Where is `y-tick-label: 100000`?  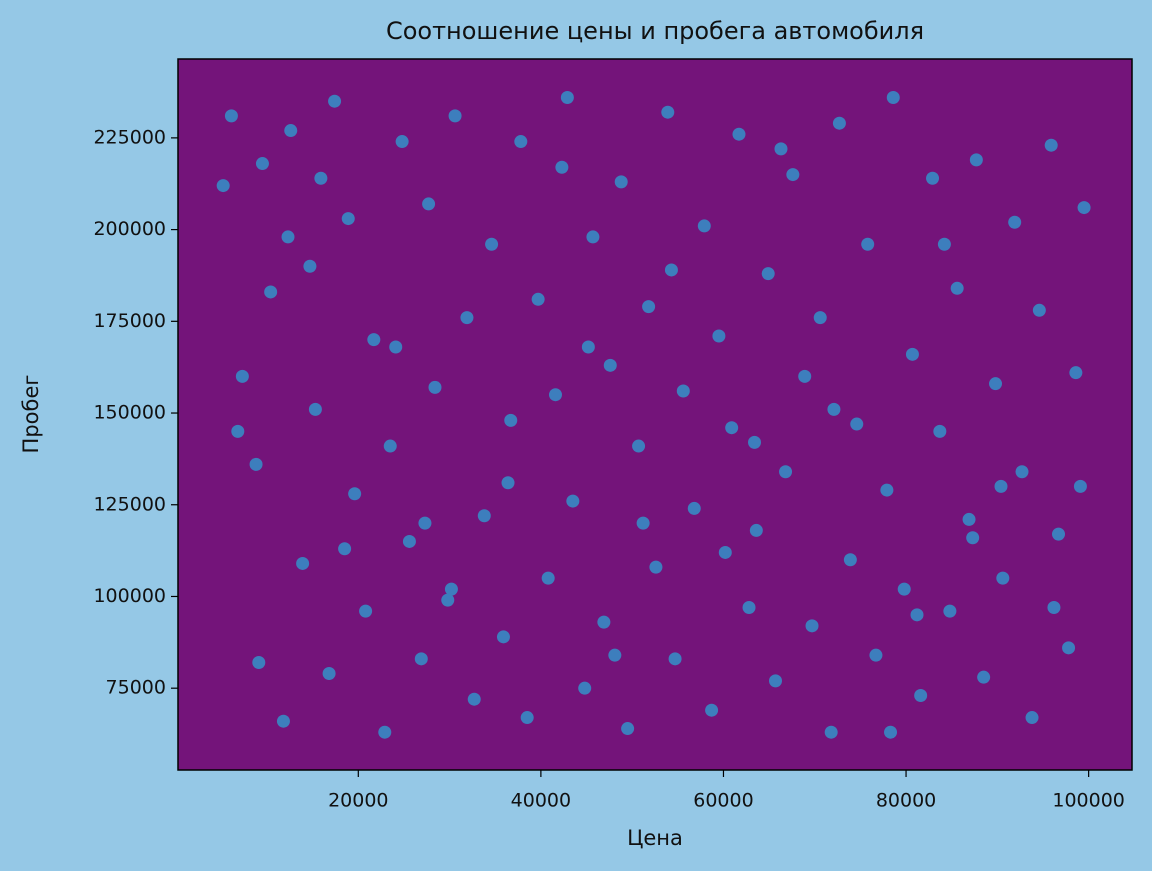
y-tick-label: 100000 is located at coordinates (129, 596).